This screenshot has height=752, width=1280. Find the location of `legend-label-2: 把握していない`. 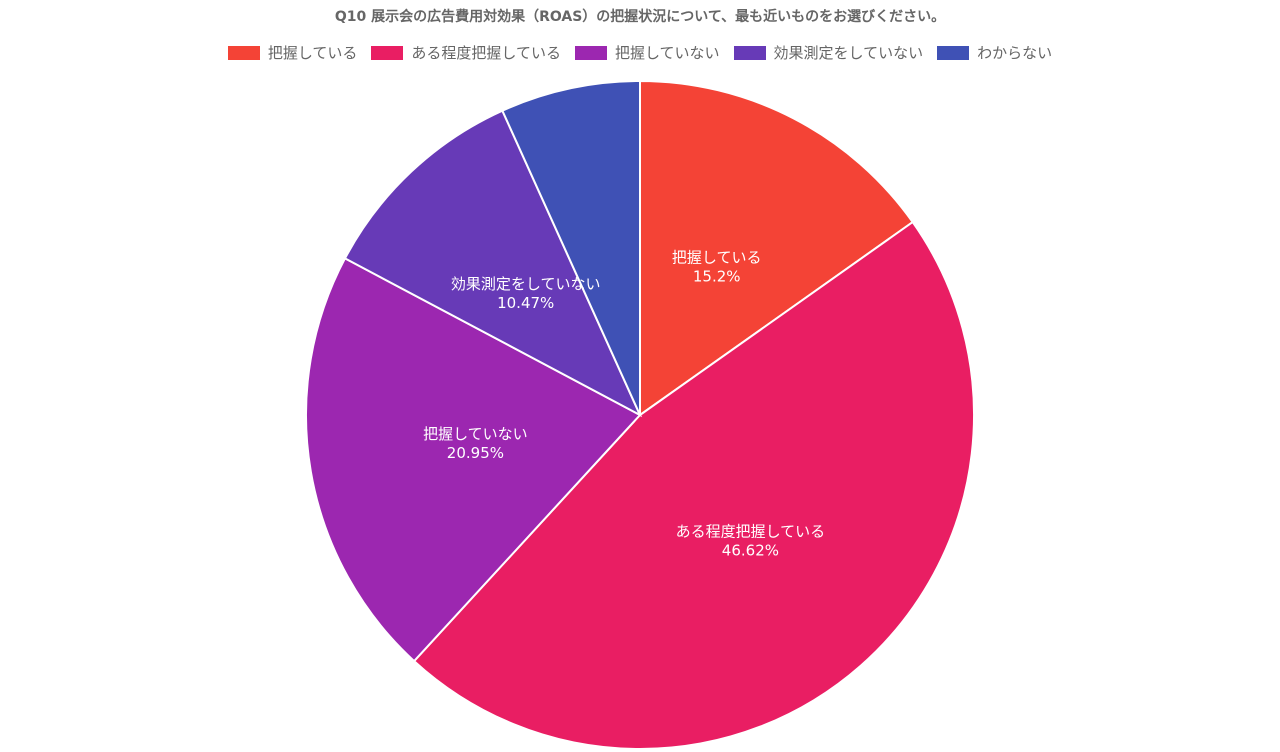

legend-label-2: 把握していない is located at coordinates (667, 53).